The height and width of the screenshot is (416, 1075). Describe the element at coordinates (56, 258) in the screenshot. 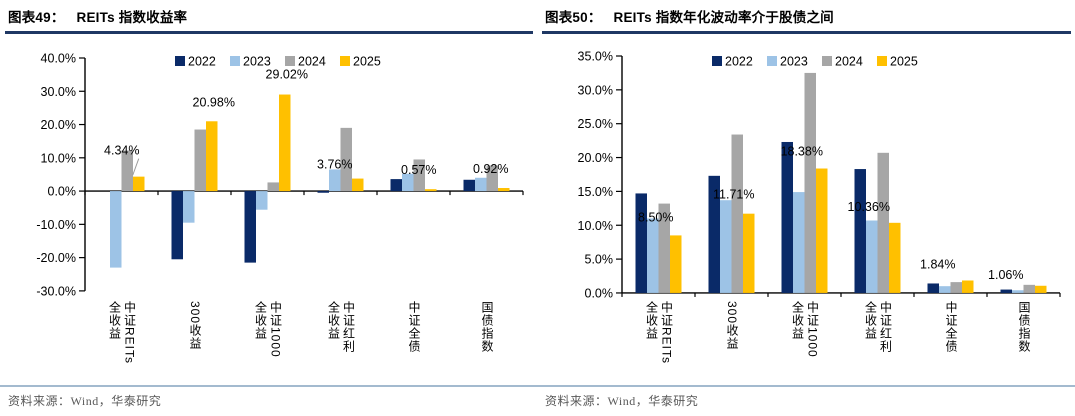

I see `y-tick-label: -20.0%` at that location.